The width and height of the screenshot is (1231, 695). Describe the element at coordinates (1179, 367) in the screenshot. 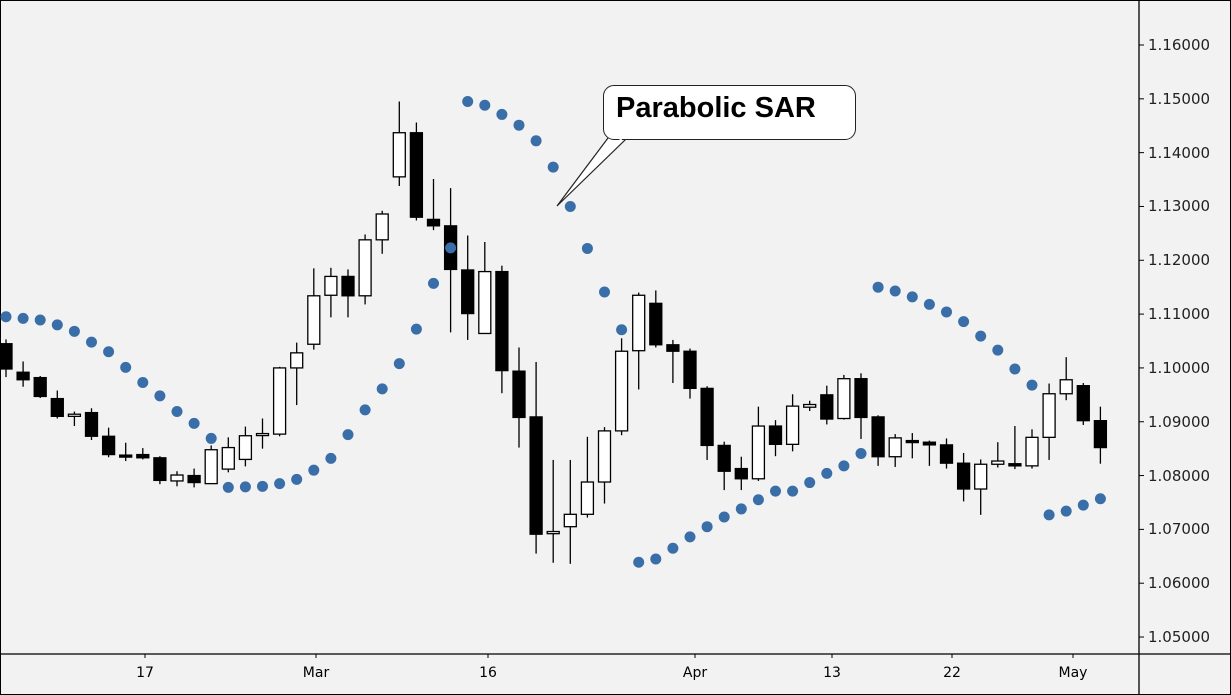

I see `y-tick-label: 1.10000` at that location.